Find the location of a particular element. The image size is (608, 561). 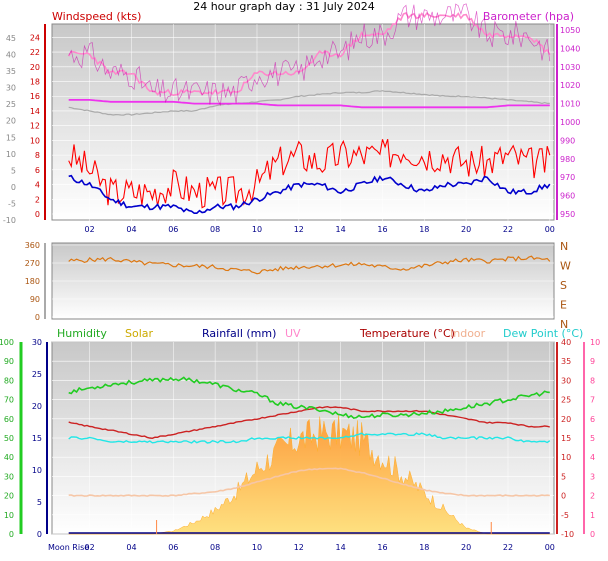

wind-inner-tick-label: 6 is located at coordinates (37, 170).